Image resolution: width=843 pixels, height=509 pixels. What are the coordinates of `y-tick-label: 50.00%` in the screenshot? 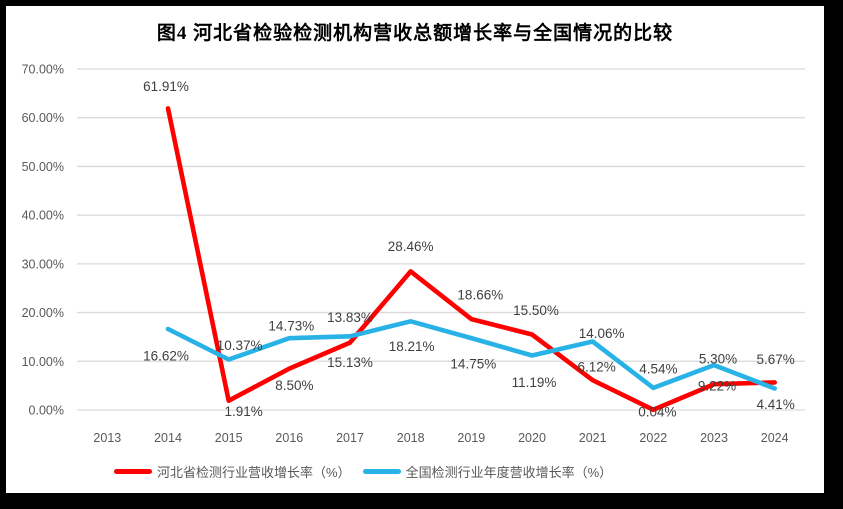 It's located at (43, 167).